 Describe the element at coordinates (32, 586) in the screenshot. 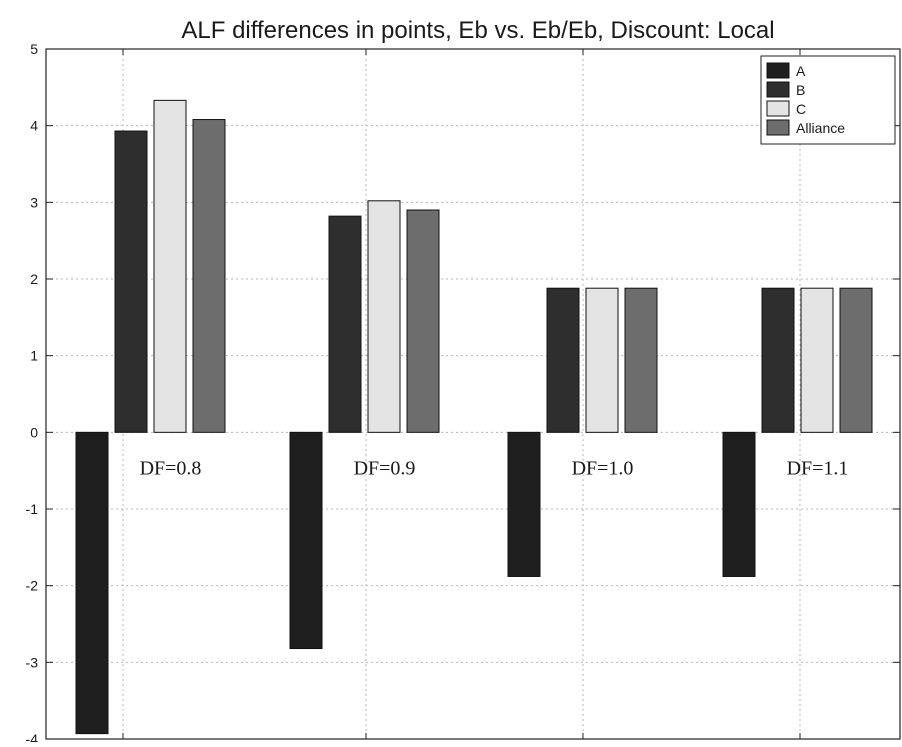

I see `y-tick-label: -2` at that location.